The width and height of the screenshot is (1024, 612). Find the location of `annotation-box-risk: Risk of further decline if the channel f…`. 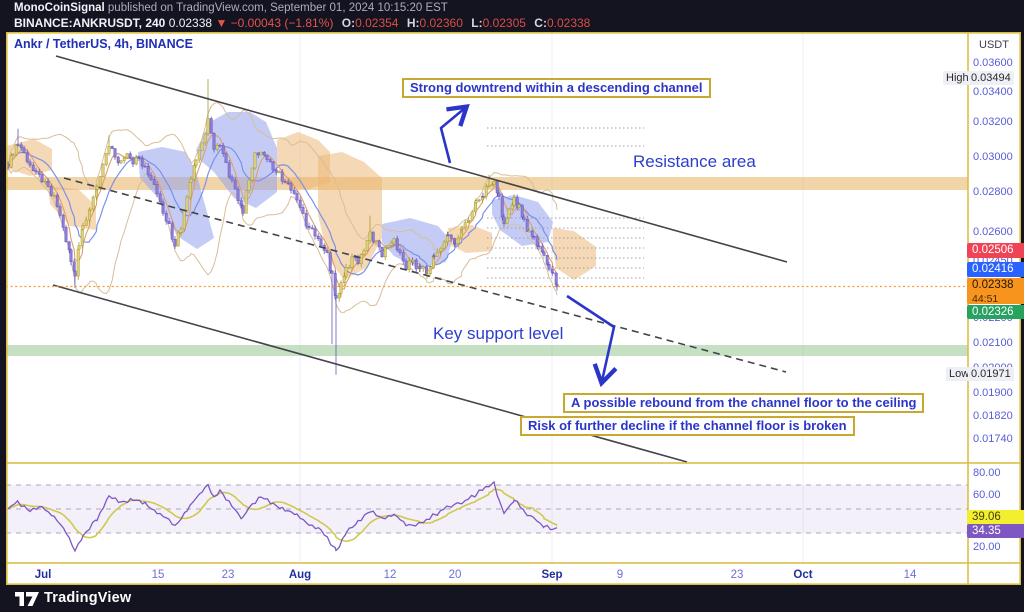

annotation-box-risk: Risk of further decline if the channel f… is located at coordinates (687, 426).